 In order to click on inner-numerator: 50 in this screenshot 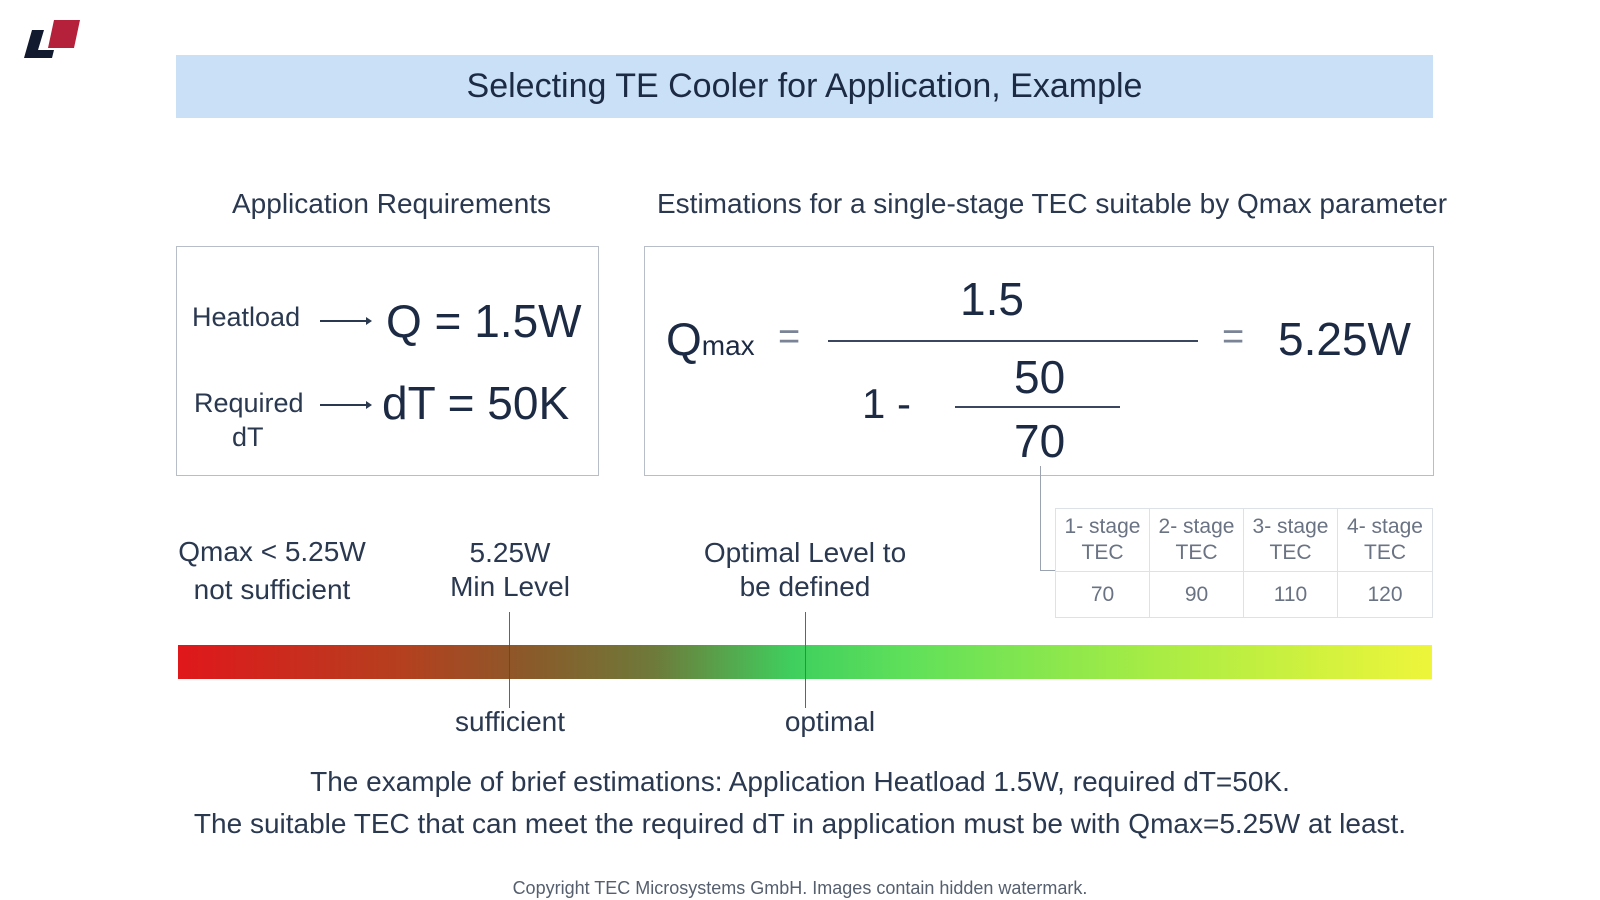, I will do `click(1040, 377)`.